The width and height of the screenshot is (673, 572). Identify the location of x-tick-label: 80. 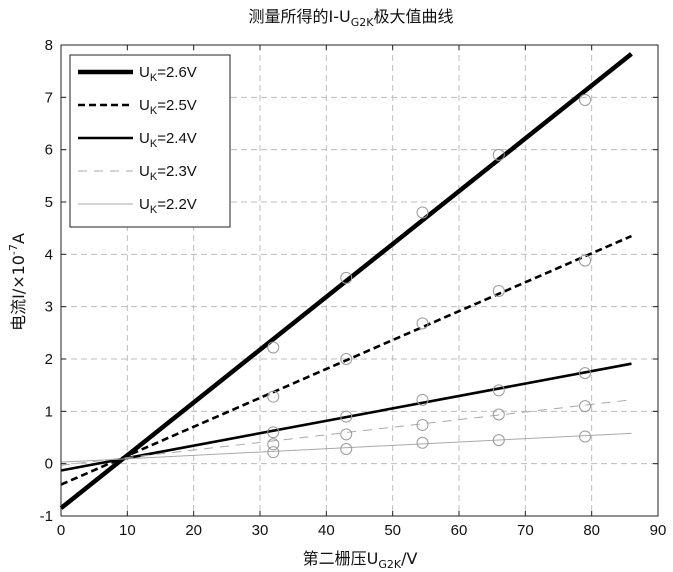
(591, 530).